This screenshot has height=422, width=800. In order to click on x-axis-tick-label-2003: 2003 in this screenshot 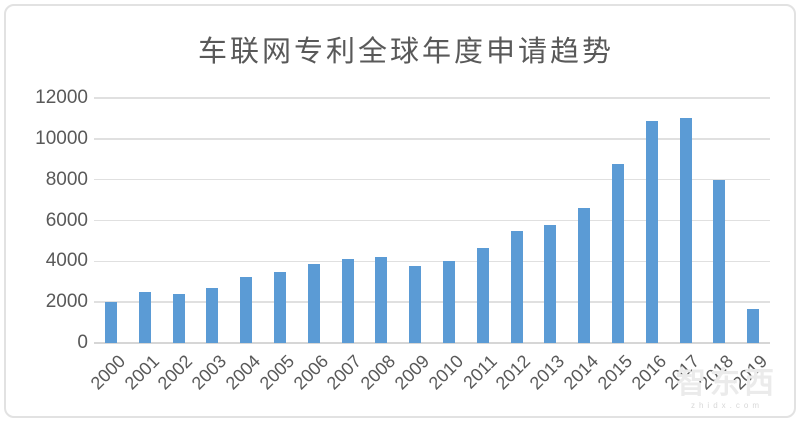, I will do `click(209, 372)`.